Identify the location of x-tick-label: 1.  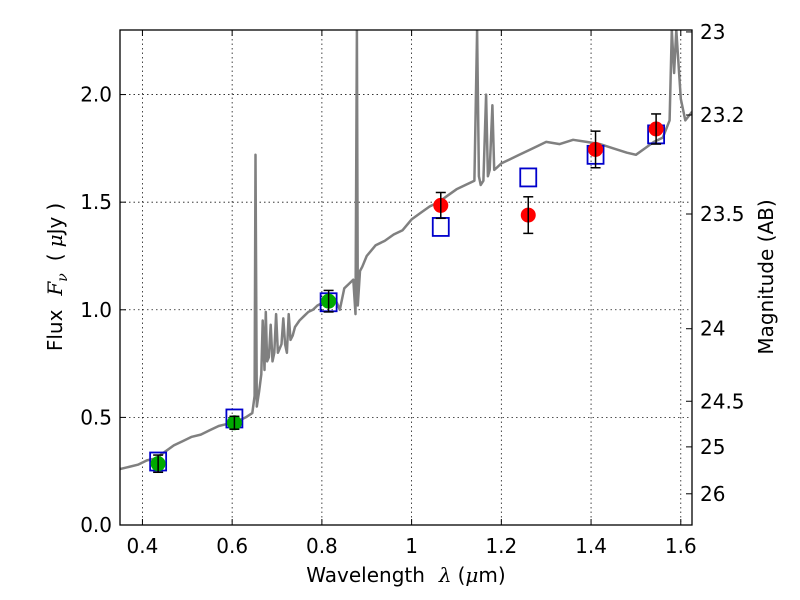
(411, 546).